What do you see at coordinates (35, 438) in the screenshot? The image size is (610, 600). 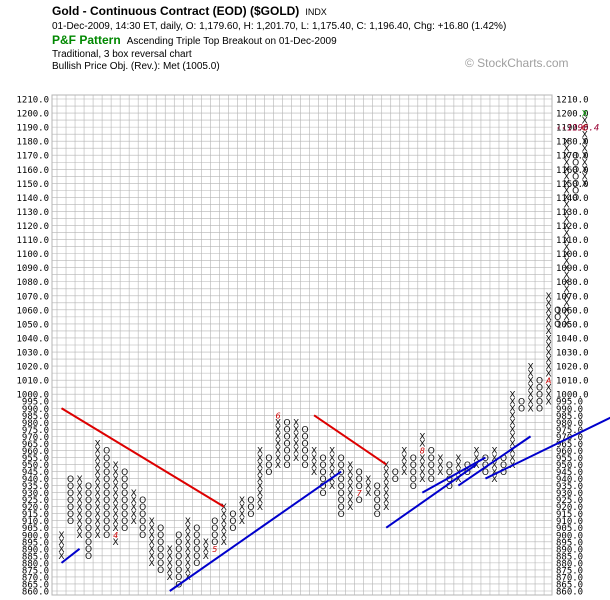 I see `y-tick-left: 970.0` at bounding box center [35, 438].